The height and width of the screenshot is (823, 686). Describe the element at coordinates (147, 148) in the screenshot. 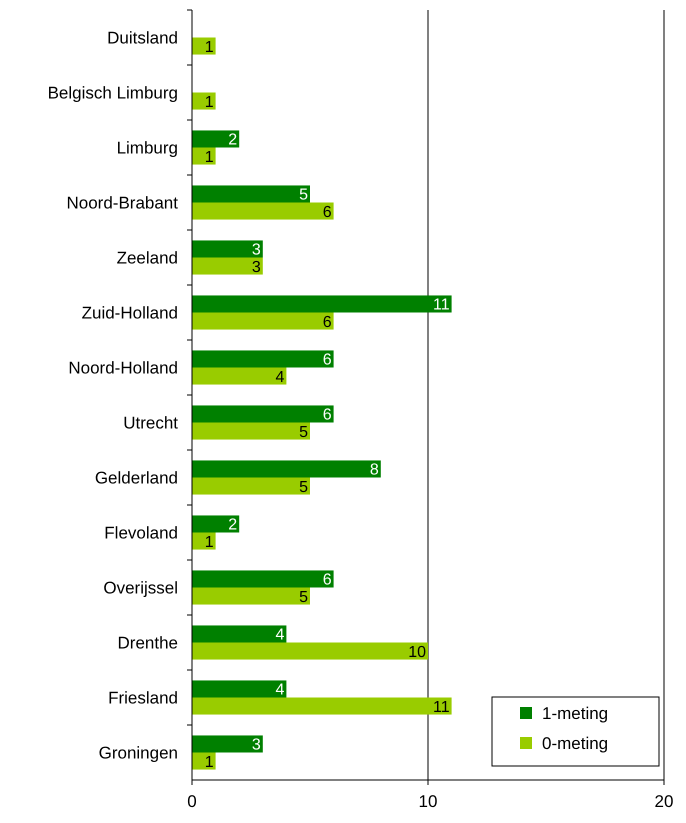

I see `y-tick-label: Limburg` at that location.